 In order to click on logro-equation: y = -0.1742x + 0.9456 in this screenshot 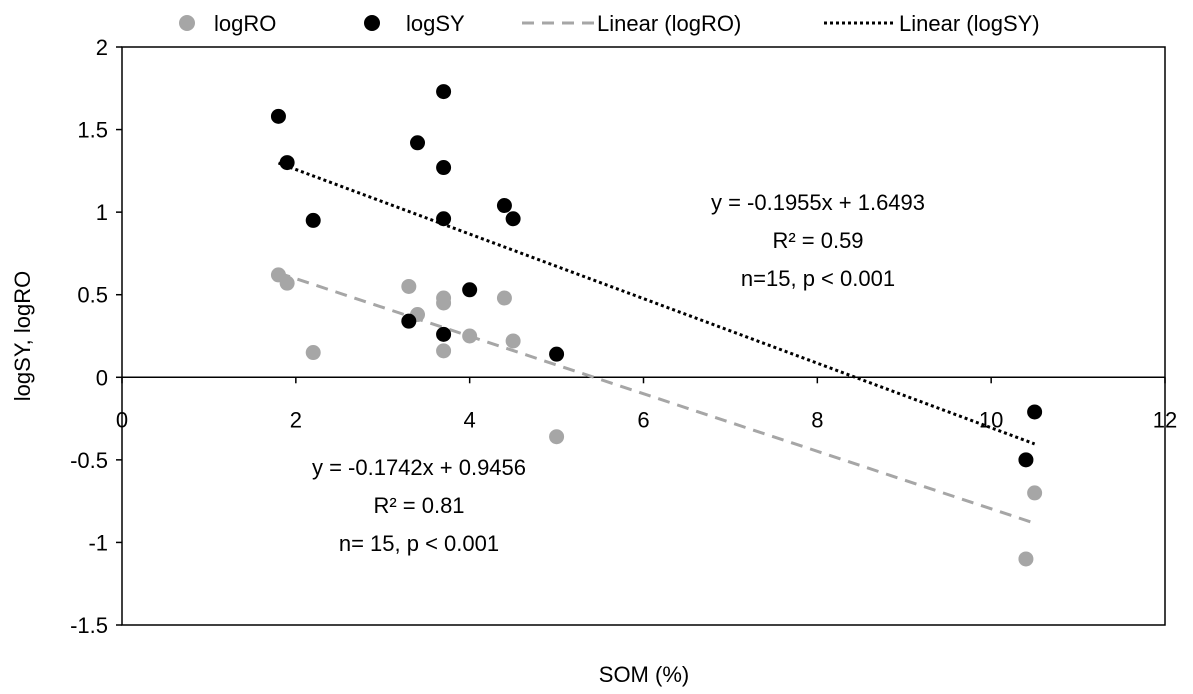, I will do `click(419, 467)`.